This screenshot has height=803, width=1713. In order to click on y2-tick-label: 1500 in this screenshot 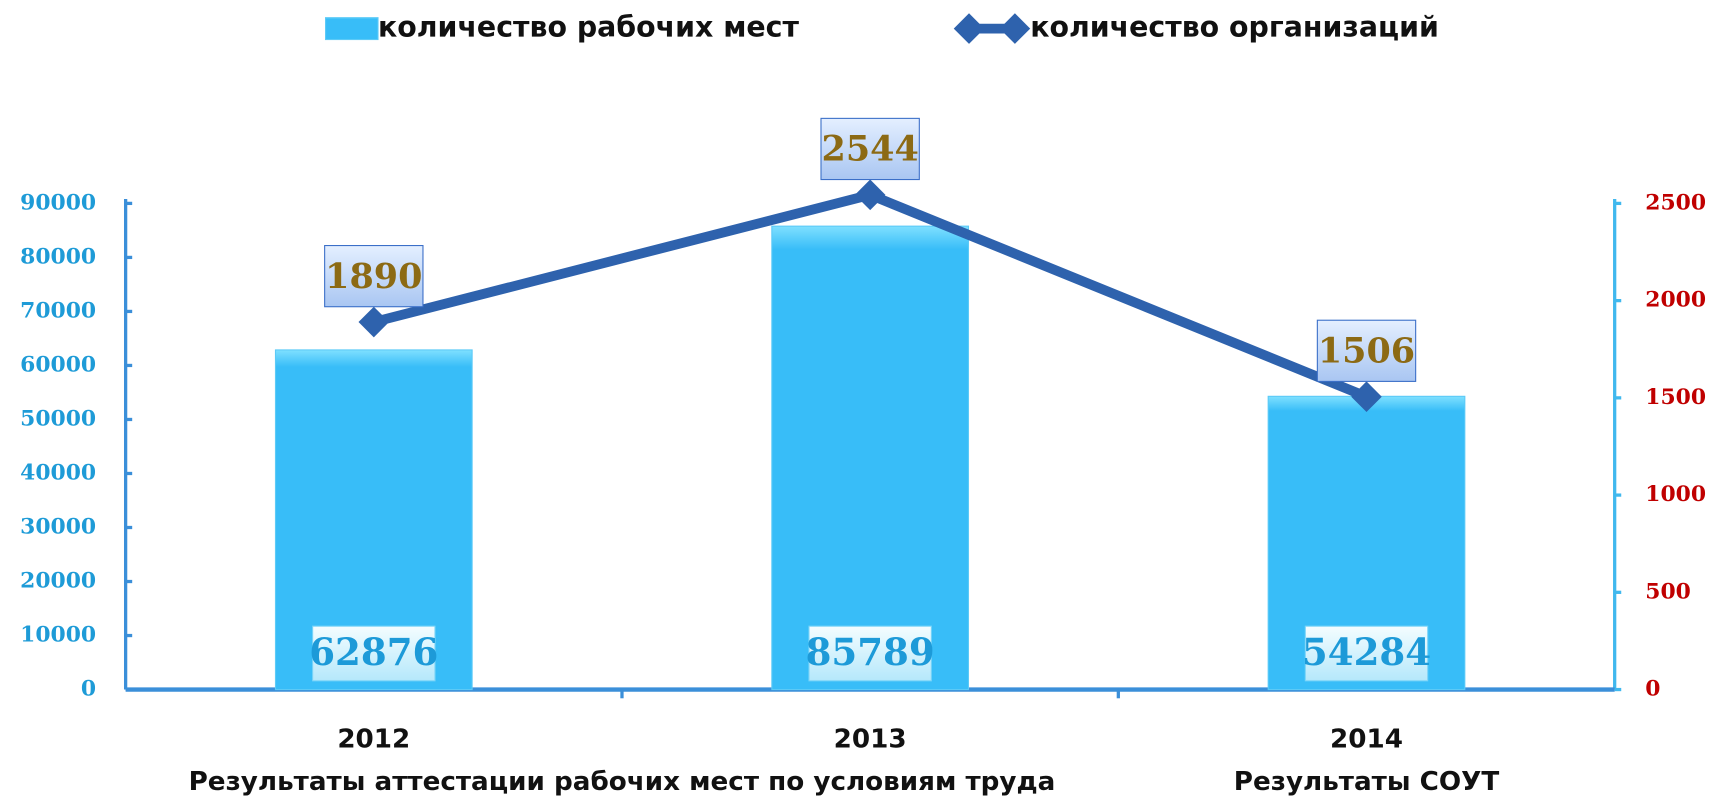, I will do `click(1675, 397)`.